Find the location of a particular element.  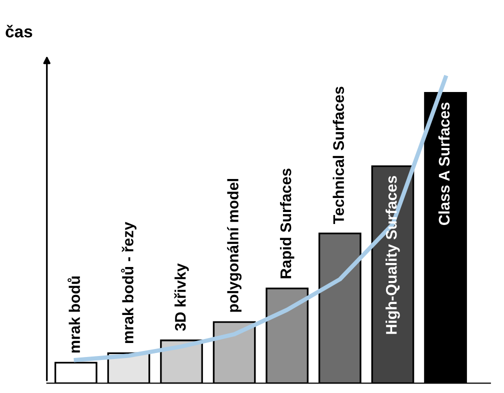

x-tick-label: 3D křivky is located at coordinates (181, 297).